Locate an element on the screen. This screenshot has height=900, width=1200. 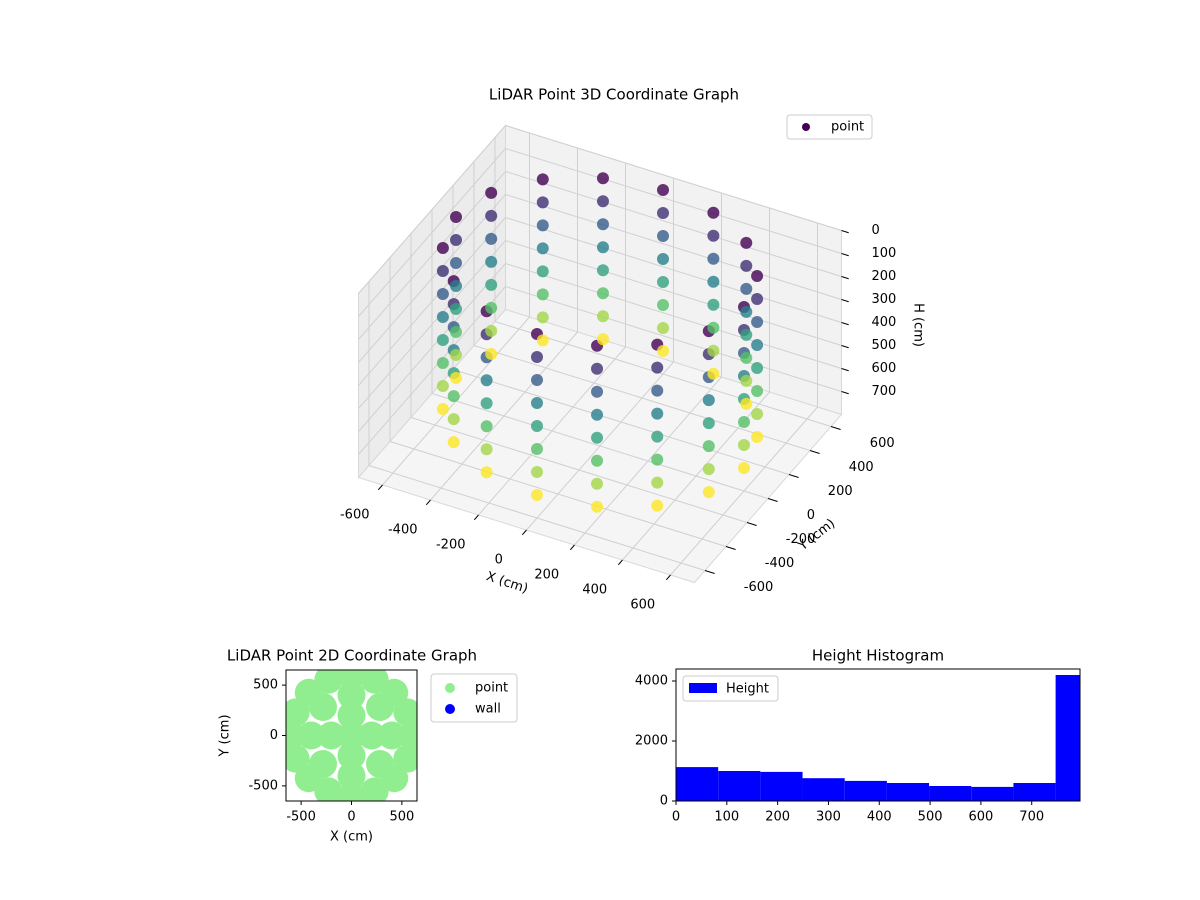
x-tick-label: -400 is located at coordinates (403, 530).